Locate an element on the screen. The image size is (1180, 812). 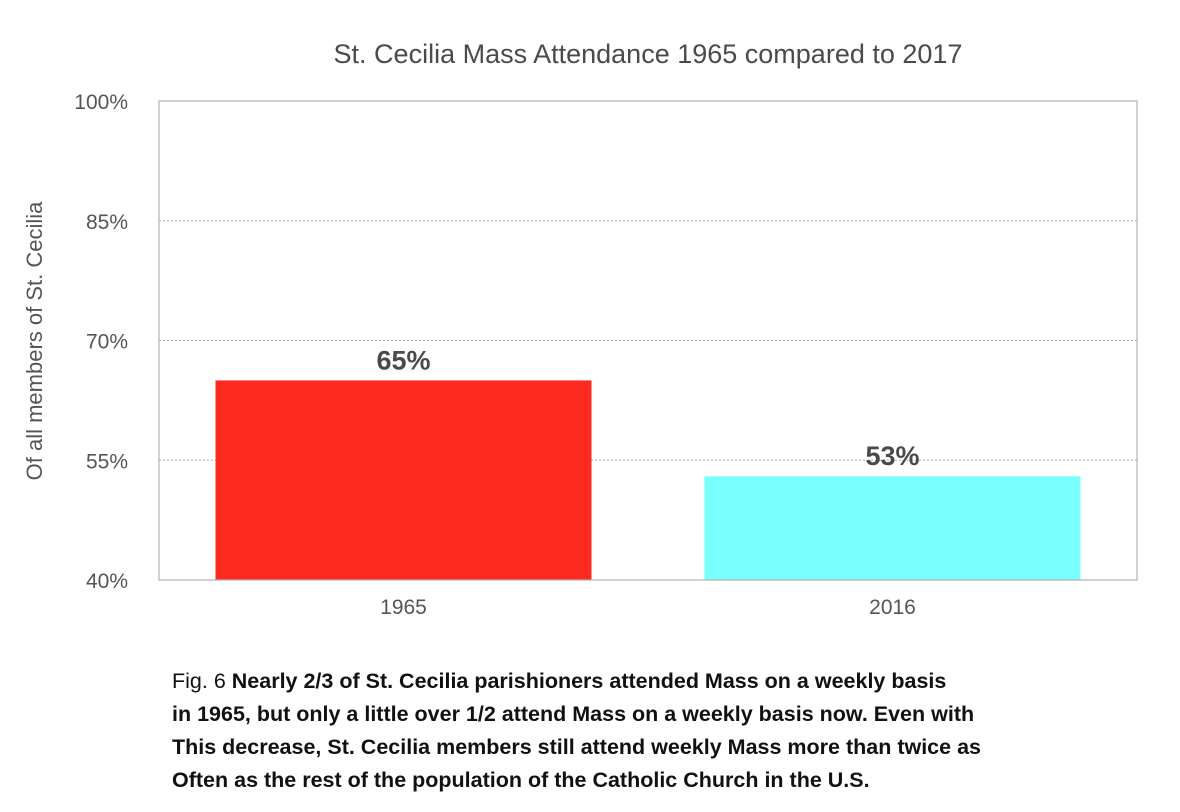
y-tick-label: 85% is located at coordinates (107, 222).